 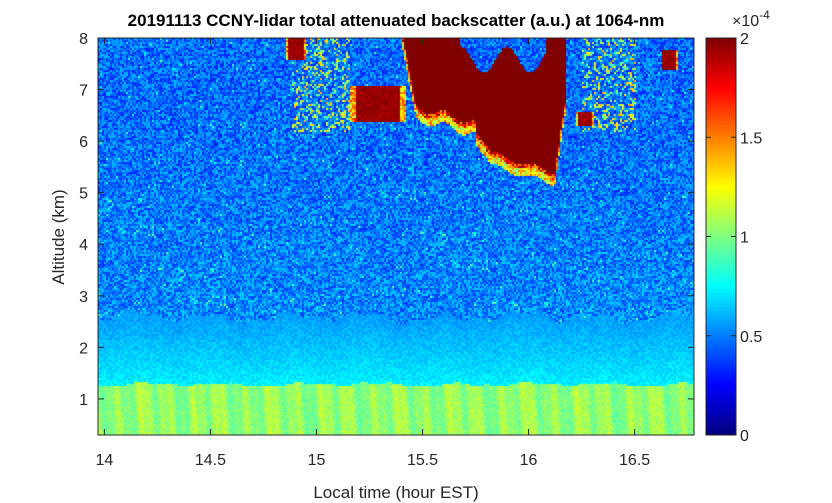 I want to click on x-tick-label: 14.5, so click(x=210, y=460).